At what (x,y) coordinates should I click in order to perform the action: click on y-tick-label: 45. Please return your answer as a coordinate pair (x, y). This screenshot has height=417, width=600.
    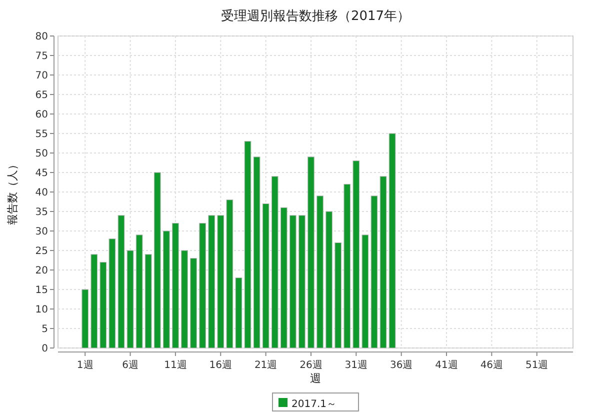
    Looking at the image, I should click on (41, 173).